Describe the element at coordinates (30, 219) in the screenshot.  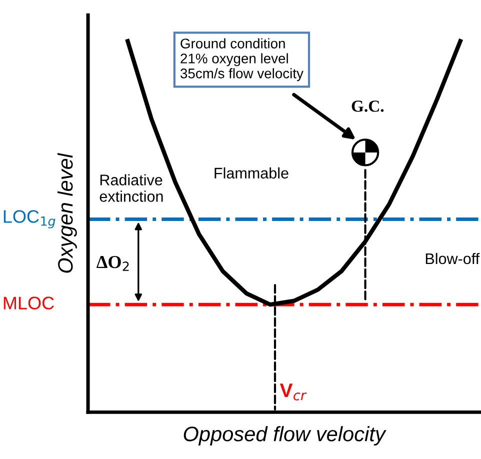
I see `ref-line-label: LOC$_{1g}$` at that location.